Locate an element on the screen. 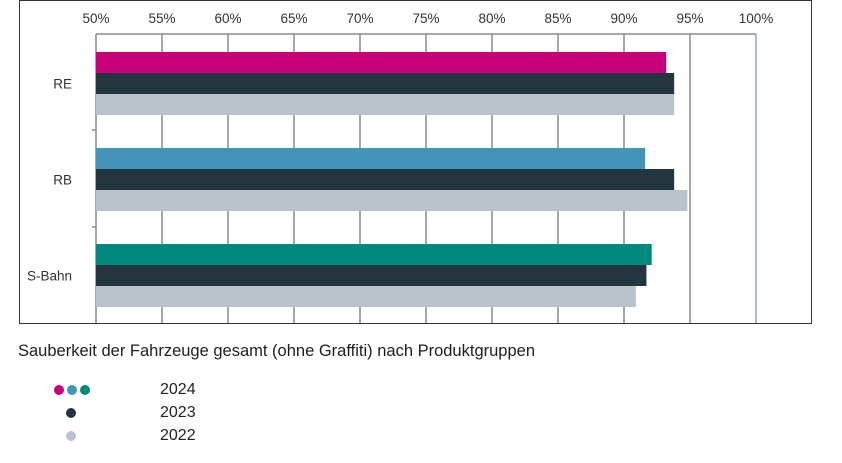 The width and height of the screenshot is (842, 463). x-tick-label: 50% is located at coordinates (95, 18).